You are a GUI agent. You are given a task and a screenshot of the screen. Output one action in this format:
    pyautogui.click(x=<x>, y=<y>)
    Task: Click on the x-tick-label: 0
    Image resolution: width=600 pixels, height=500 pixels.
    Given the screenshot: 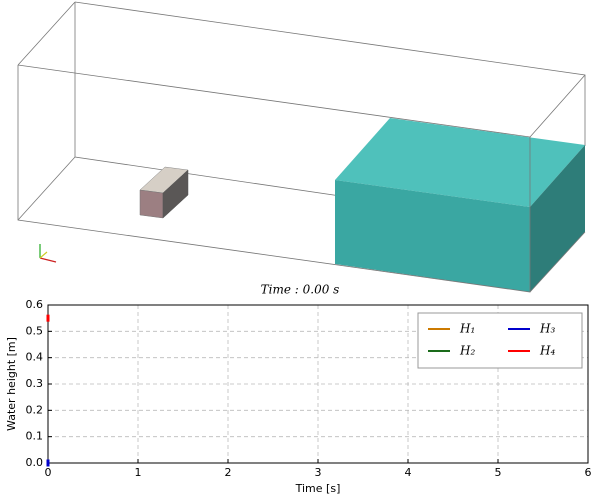 What is the action you would take?
    pyautogui.click(x=48, y=472)
    